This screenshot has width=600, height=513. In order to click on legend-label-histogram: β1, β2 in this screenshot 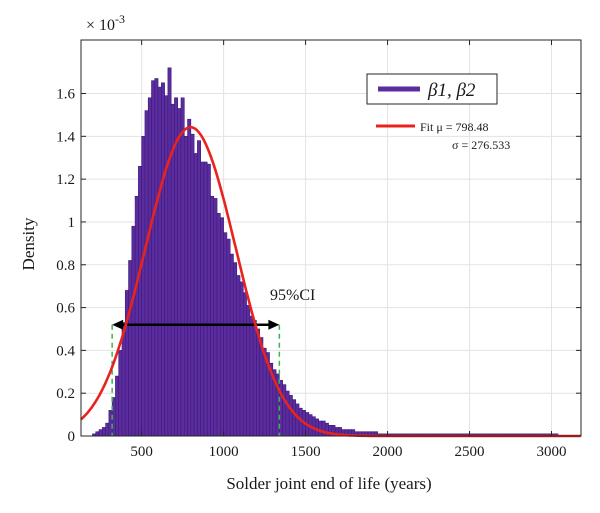, I will do `click(451, 90)`.